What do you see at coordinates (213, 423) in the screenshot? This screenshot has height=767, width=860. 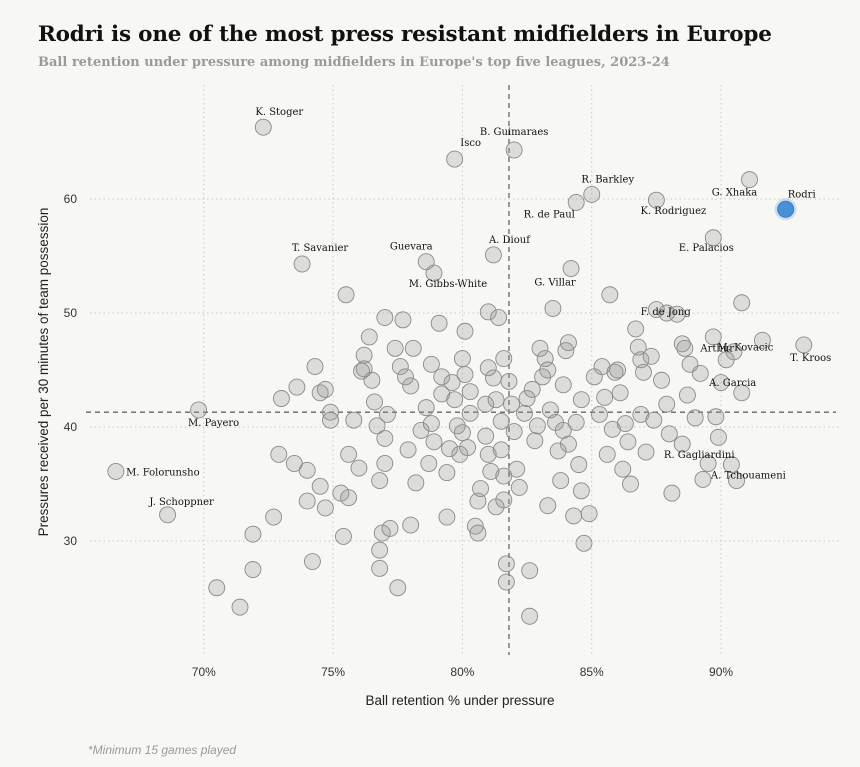 I see `point-label: M. Payero` at bounding box center [213, 423].